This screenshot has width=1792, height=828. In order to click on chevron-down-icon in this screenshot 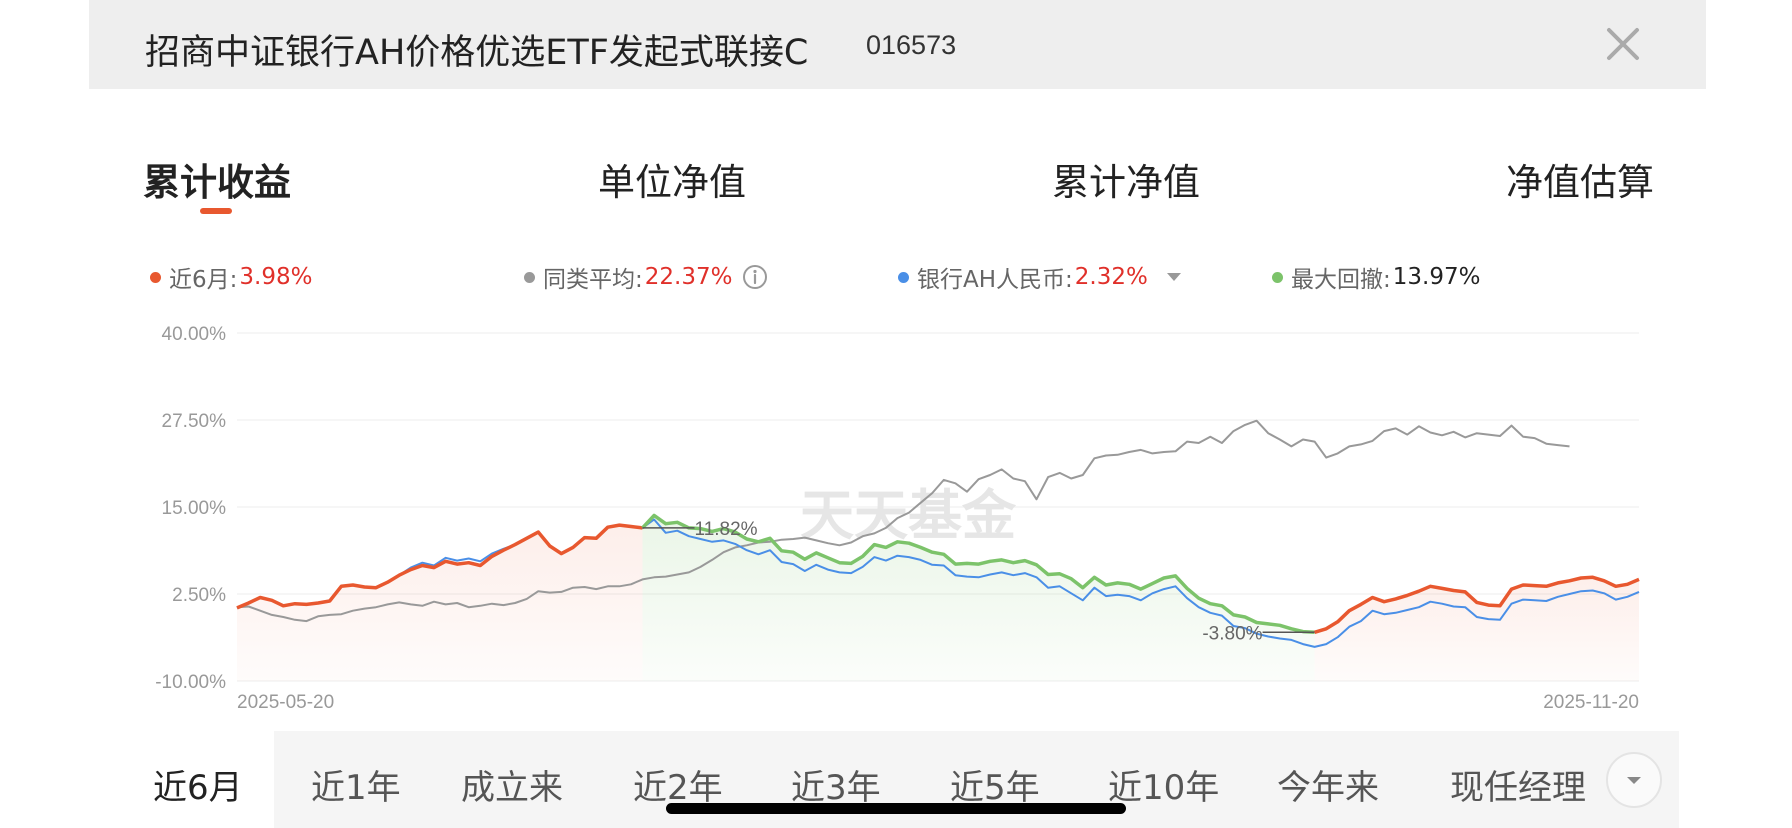, I will do `click(1634, 780)`.